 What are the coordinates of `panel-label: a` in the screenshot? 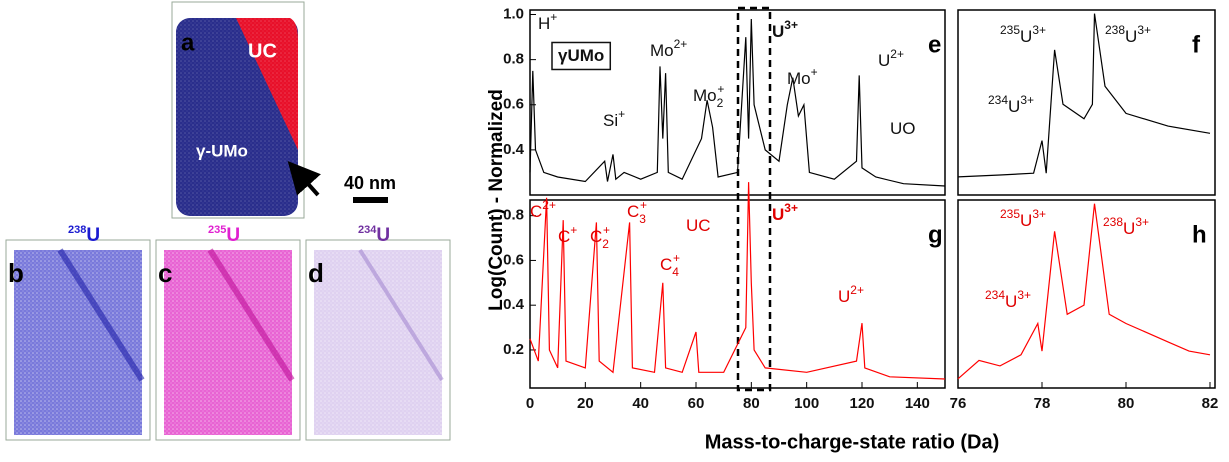 It's located at (188, 42).